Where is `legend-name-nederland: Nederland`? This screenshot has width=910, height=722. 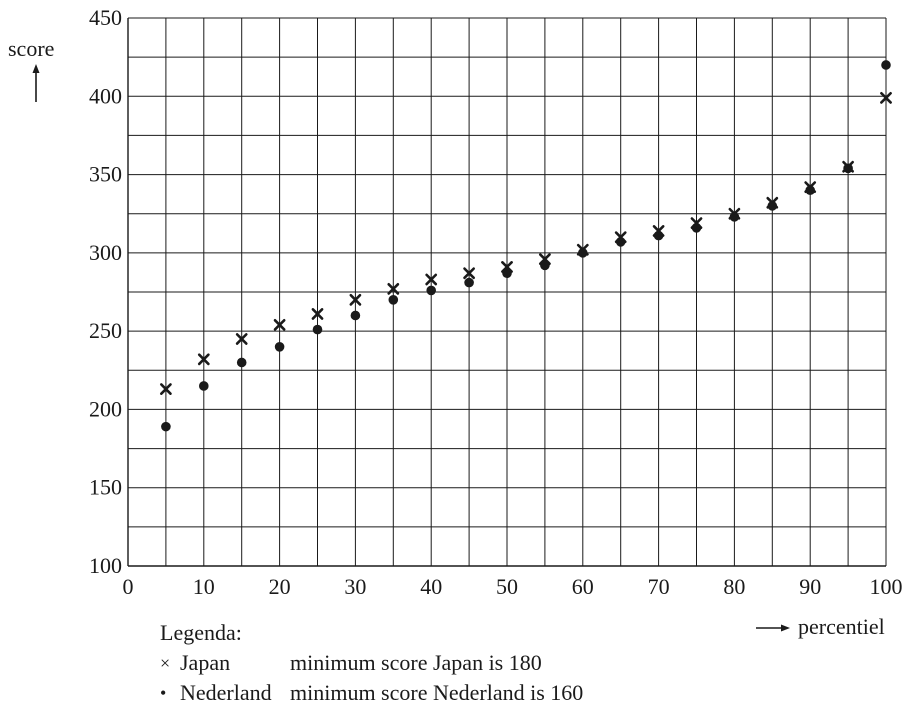
legend-name-nederland: Nederland is located at coordinates (226, 692).